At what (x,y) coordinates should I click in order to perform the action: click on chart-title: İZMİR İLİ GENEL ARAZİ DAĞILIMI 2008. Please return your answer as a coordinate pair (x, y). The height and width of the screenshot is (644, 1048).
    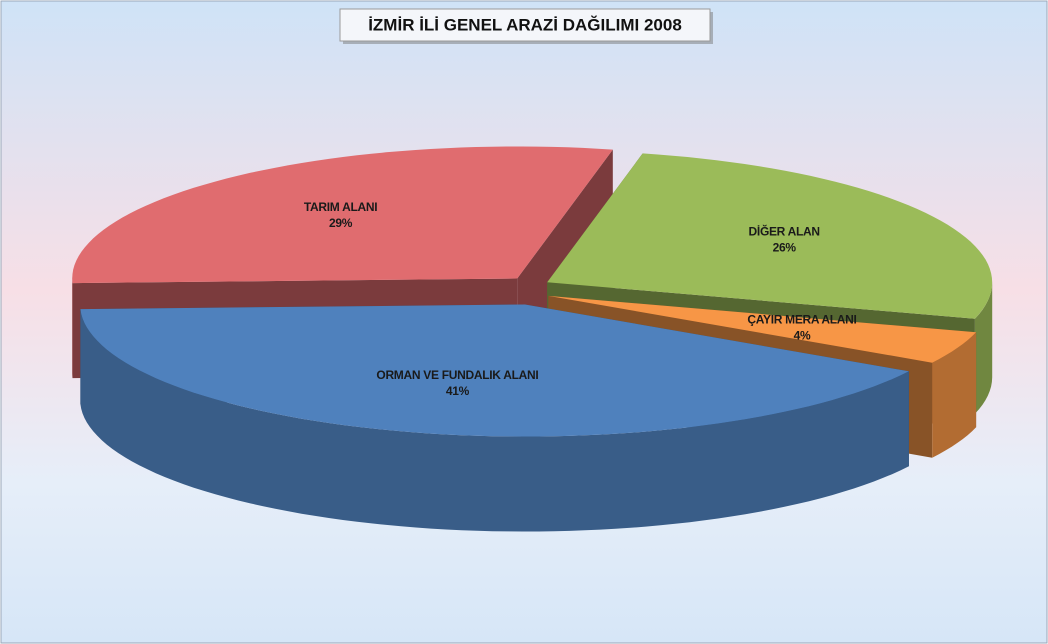
    Looking at the image, I should click on (525, 24).